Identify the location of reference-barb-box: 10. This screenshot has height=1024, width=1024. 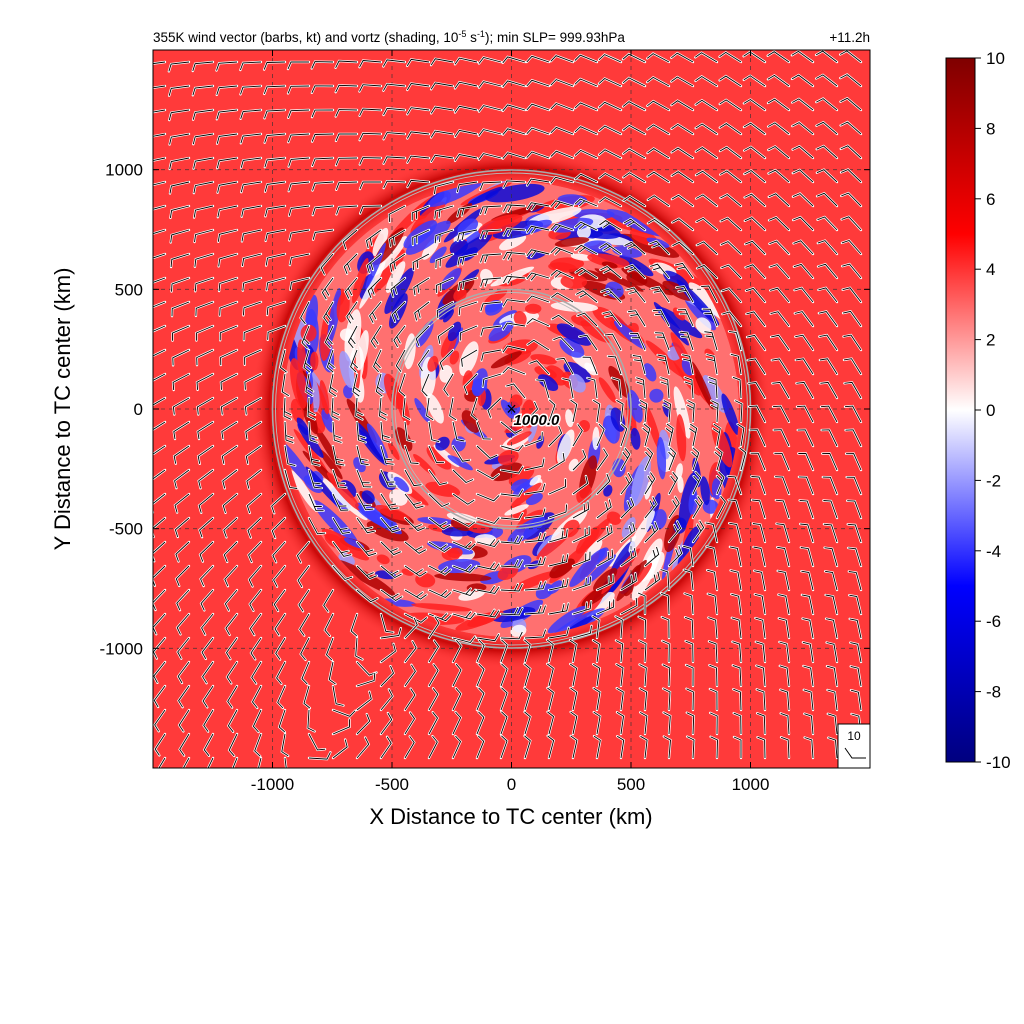
(854, 746).